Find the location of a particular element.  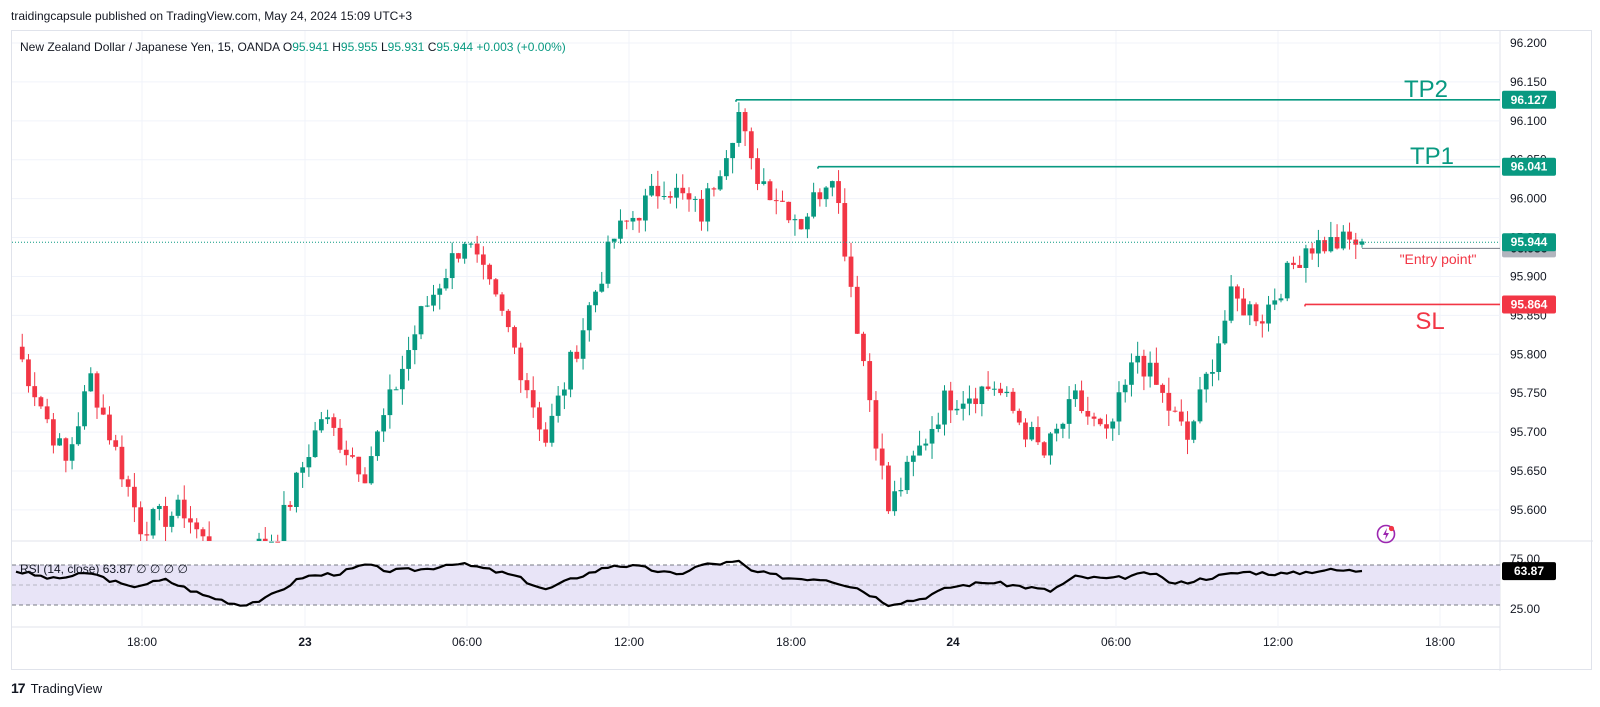

high-label: H is located at coordinates (336, 47).